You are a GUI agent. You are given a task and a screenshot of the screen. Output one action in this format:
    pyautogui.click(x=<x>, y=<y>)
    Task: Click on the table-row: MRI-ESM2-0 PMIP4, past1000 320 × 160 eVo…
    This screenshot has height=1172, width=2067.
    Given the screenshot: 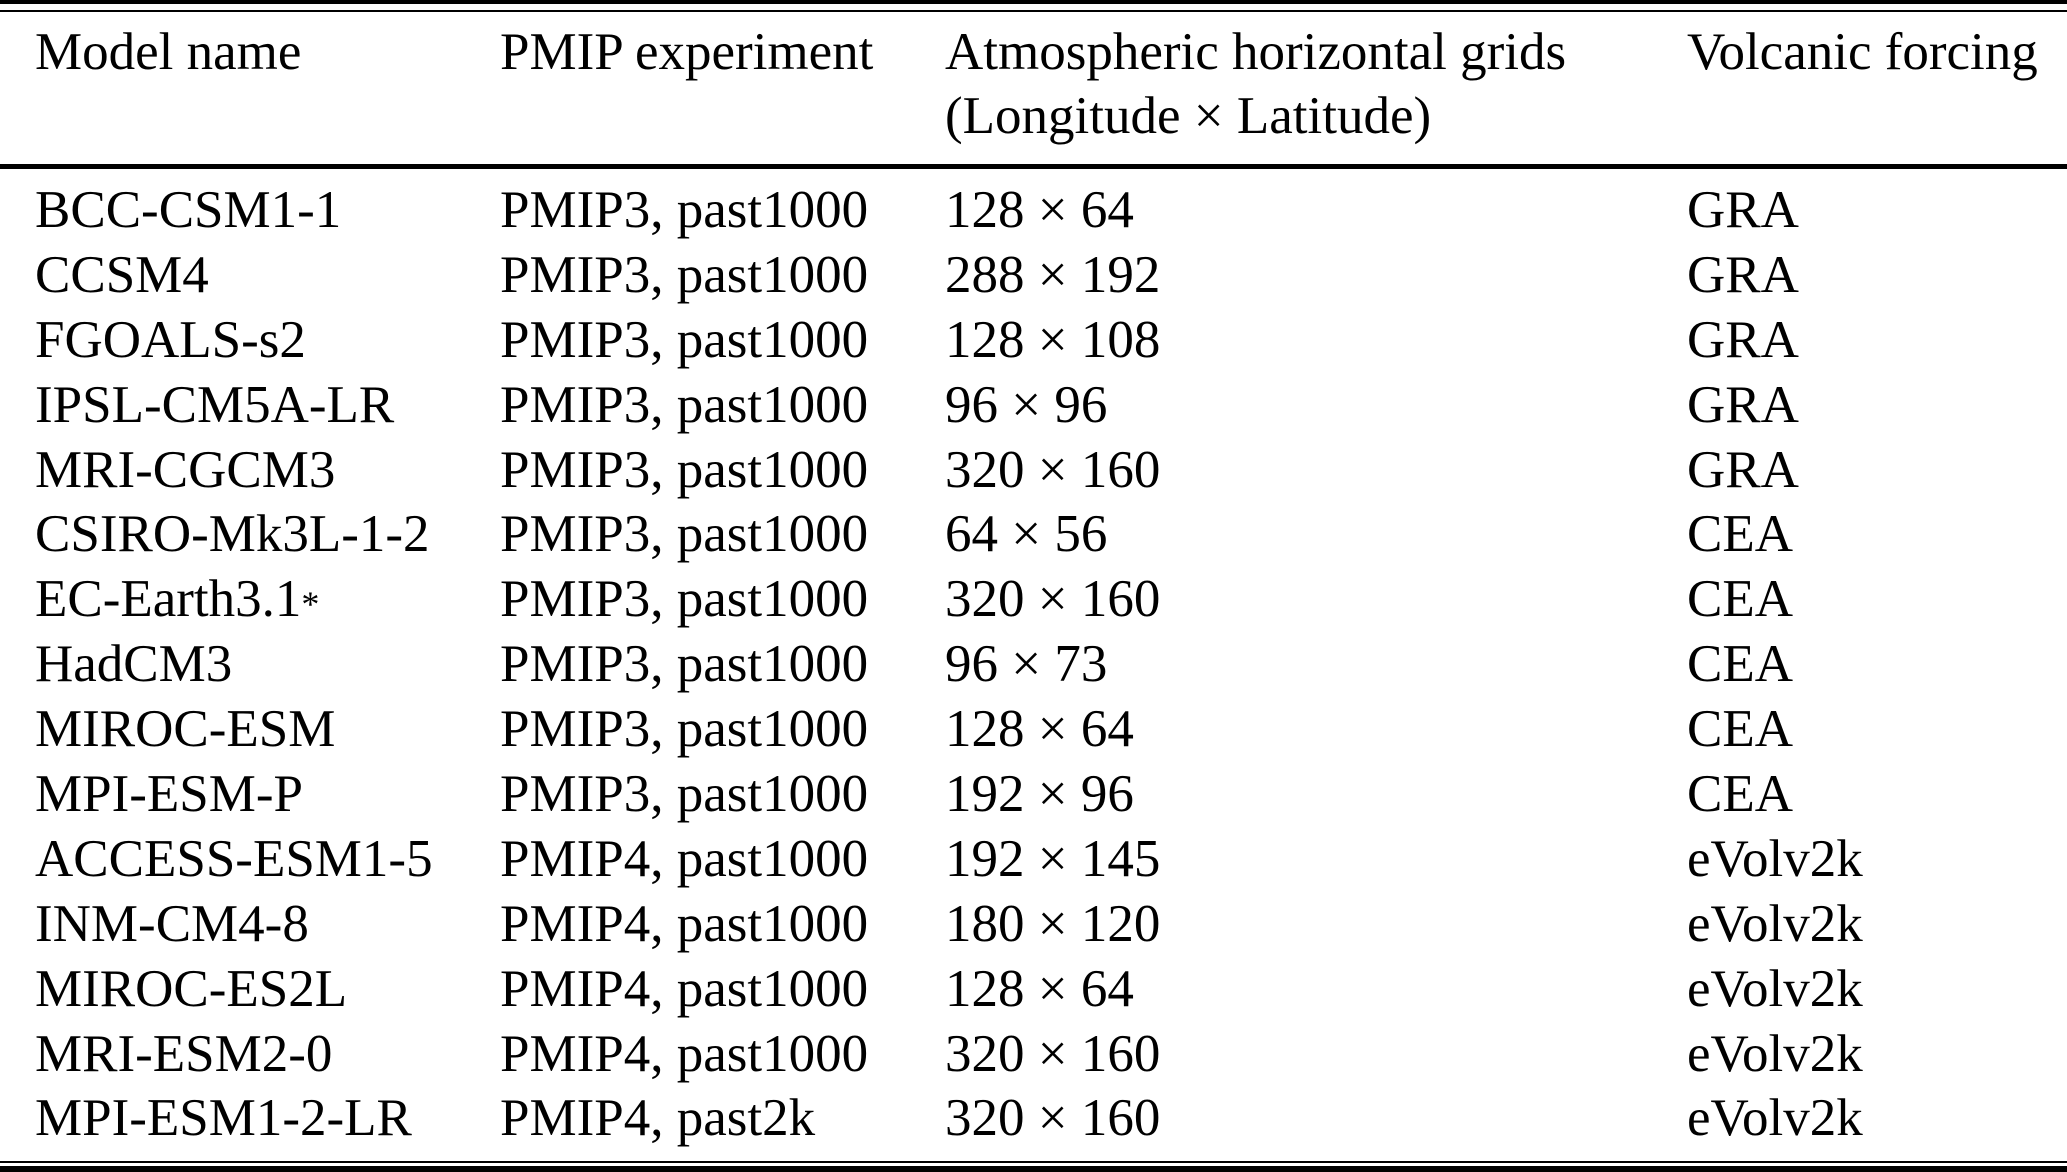 What is the action you would take?
    pyautogui.click(x=1033, y=1054)
    